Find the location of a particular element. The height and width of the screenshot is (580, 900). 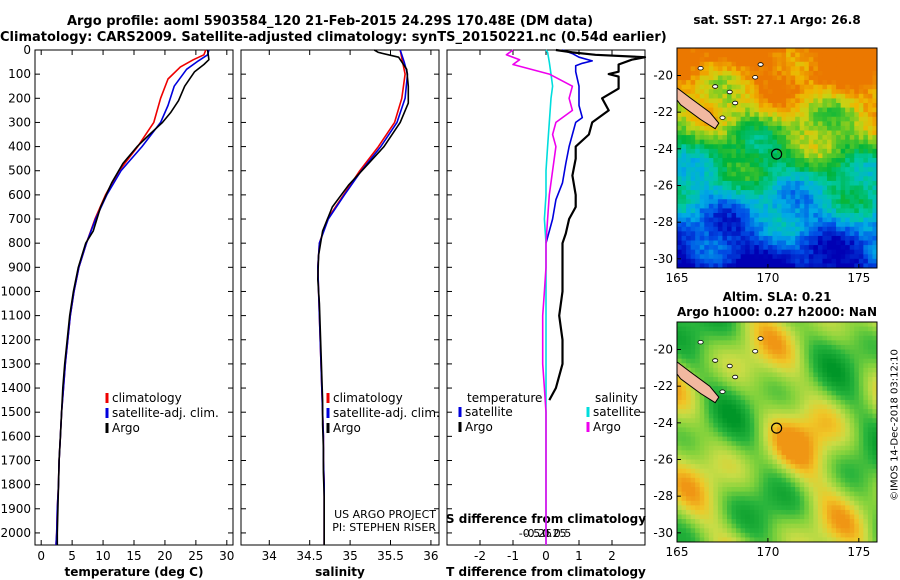

sst-map-xtick-label: 170 is located at coordinates (767, 278).